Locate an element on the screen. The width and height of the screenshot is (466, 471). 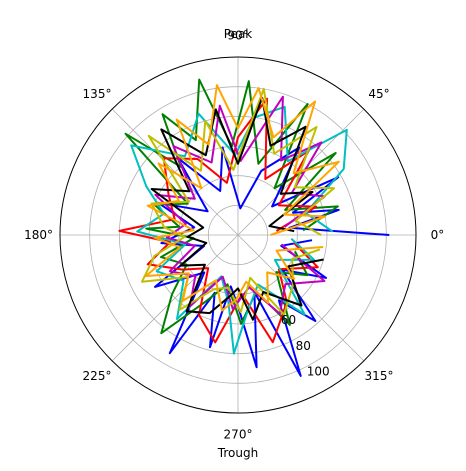
angle-tick-label-0: 0° is located at coordinates (438, 235).